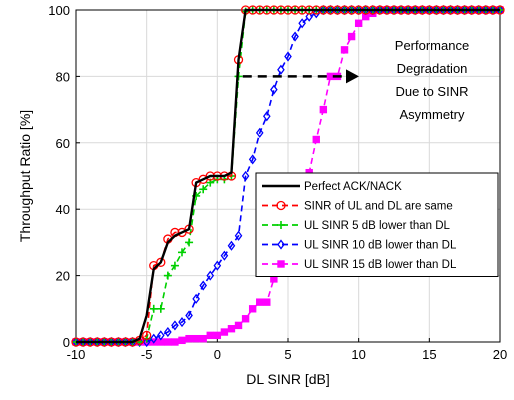 This screenshot has width=514, height=400. Describe the element at coordinates (353, 187) in the screenshot. I see `legend-label: Perfect ACK/NACK` at that location.